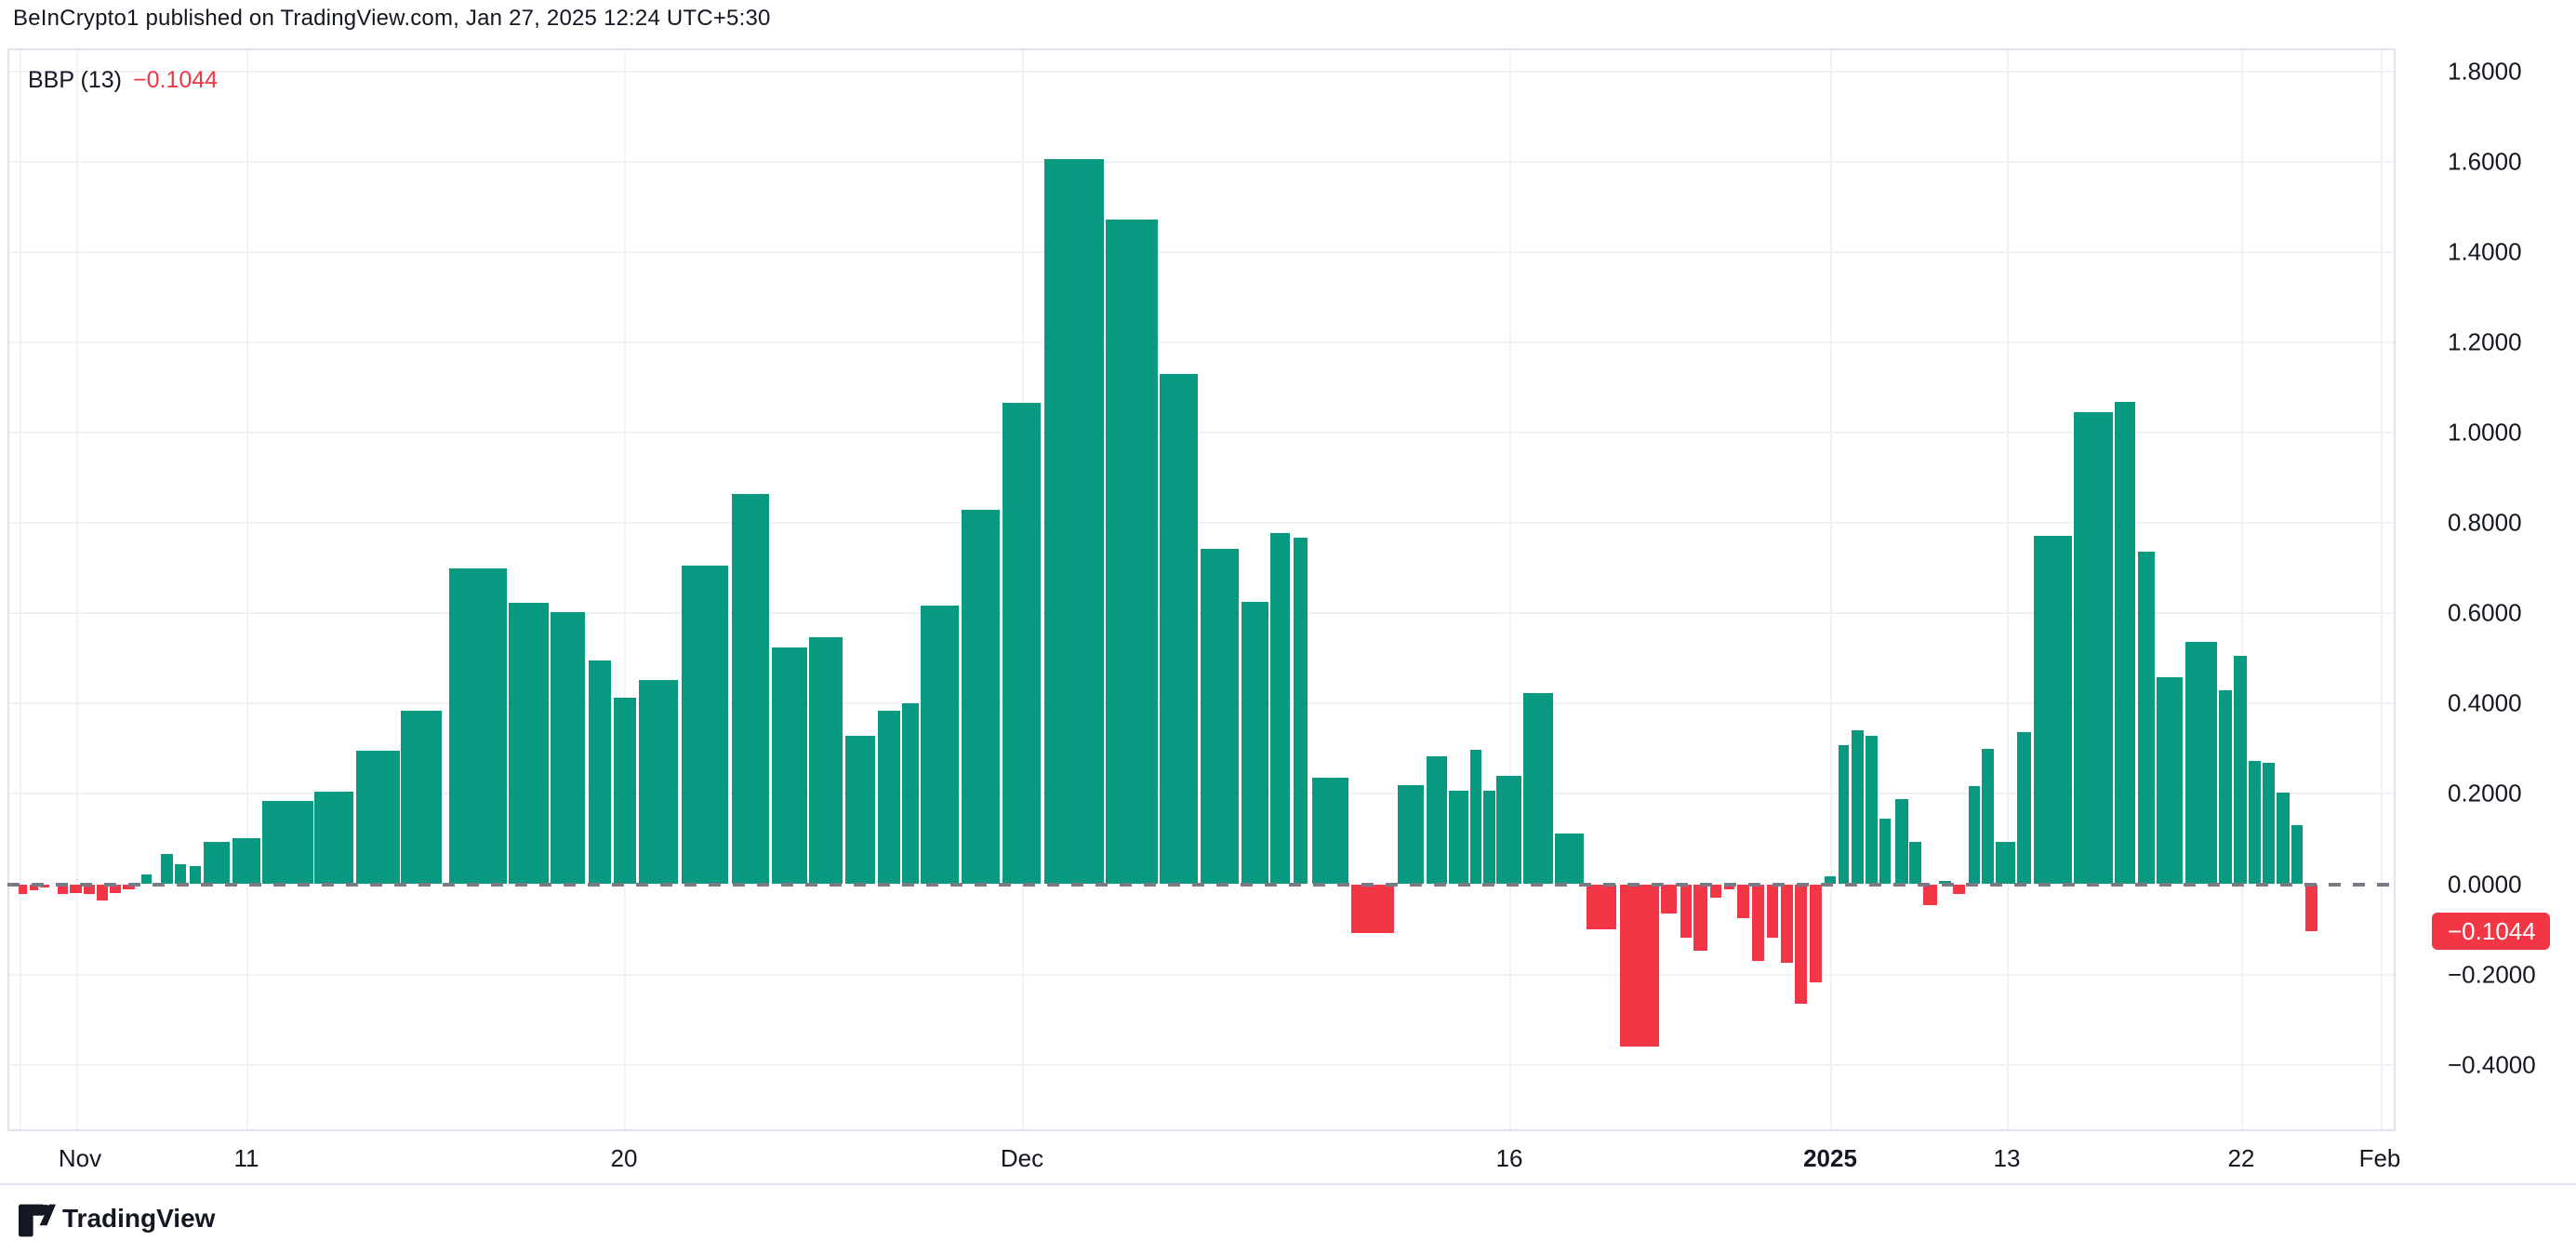 The image size is (2576, 1254). I want to click on footer-bar: TradingView, so click(1288, 1218).